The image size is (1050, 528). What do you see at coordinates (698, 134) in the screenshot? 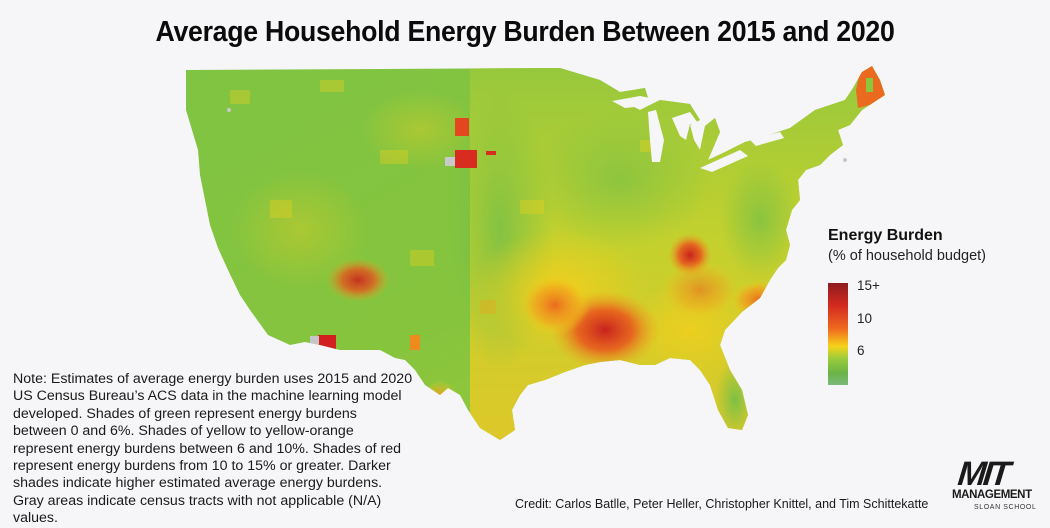
I see `great-lakes` at bounding box center [698, 134].